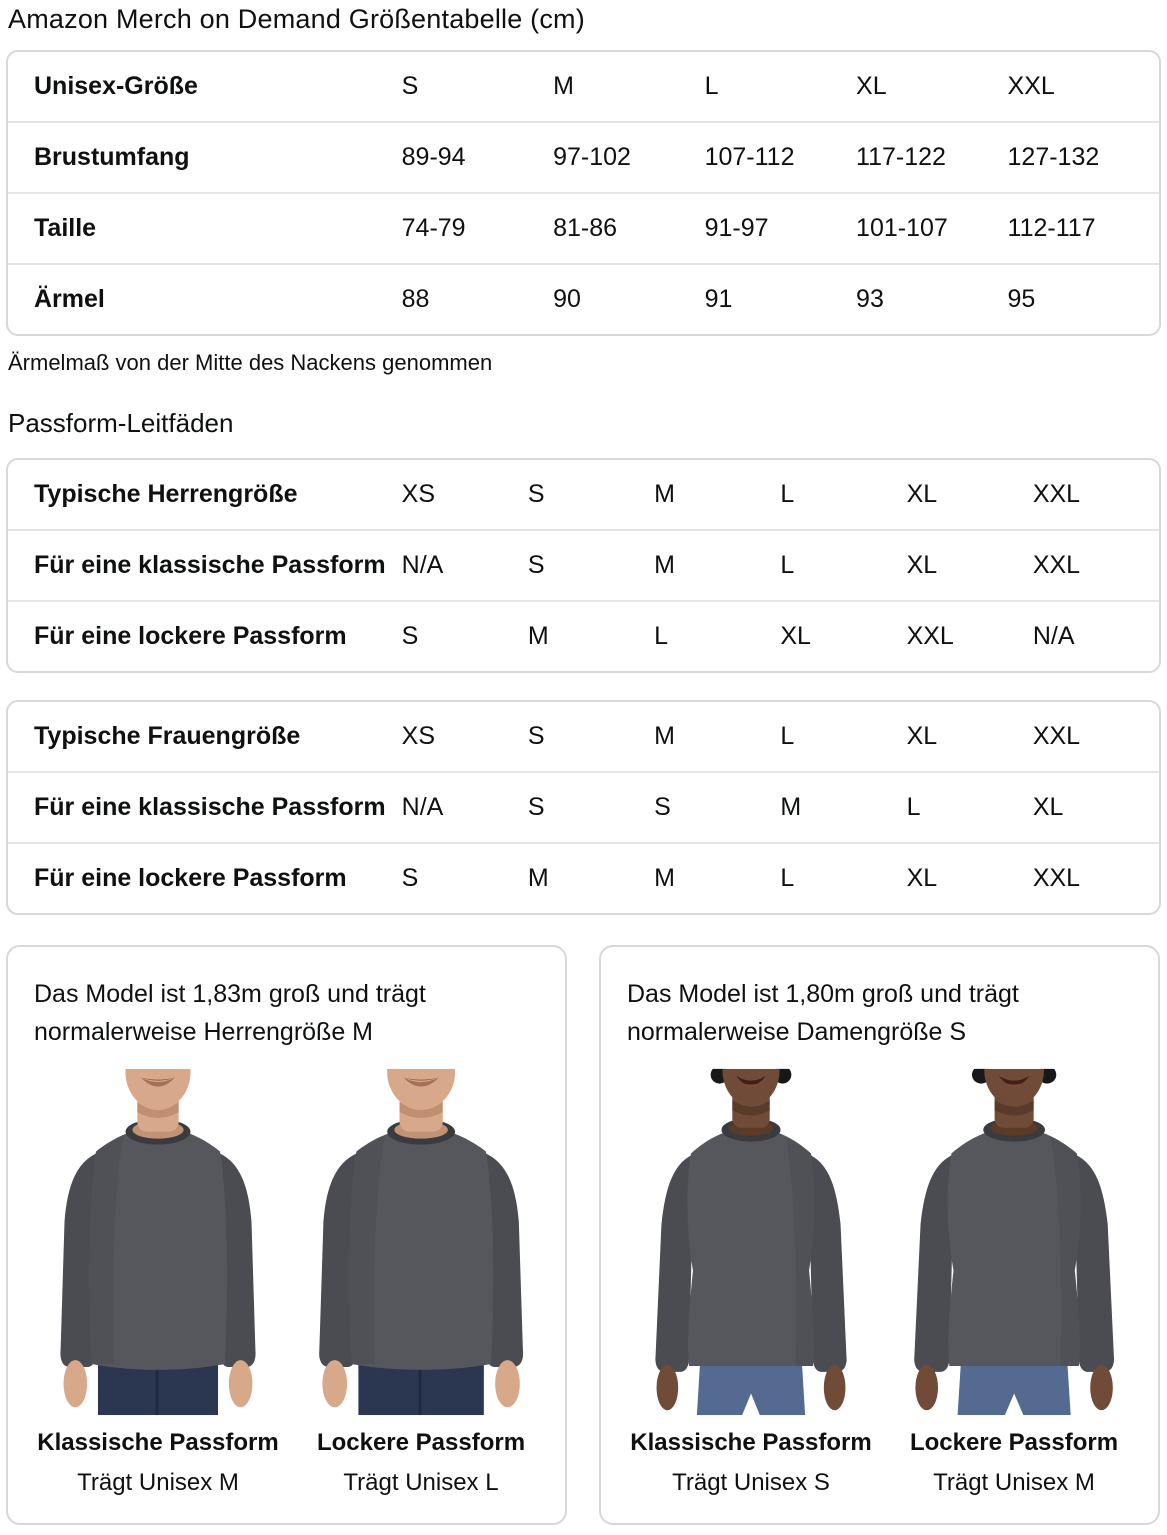 The image size is (1167, 1535). Describe the element at coordinates (583, 736) in the screenshot. I see `table-row: Typische Frauengröße XS S M L XL XXL` at that location.